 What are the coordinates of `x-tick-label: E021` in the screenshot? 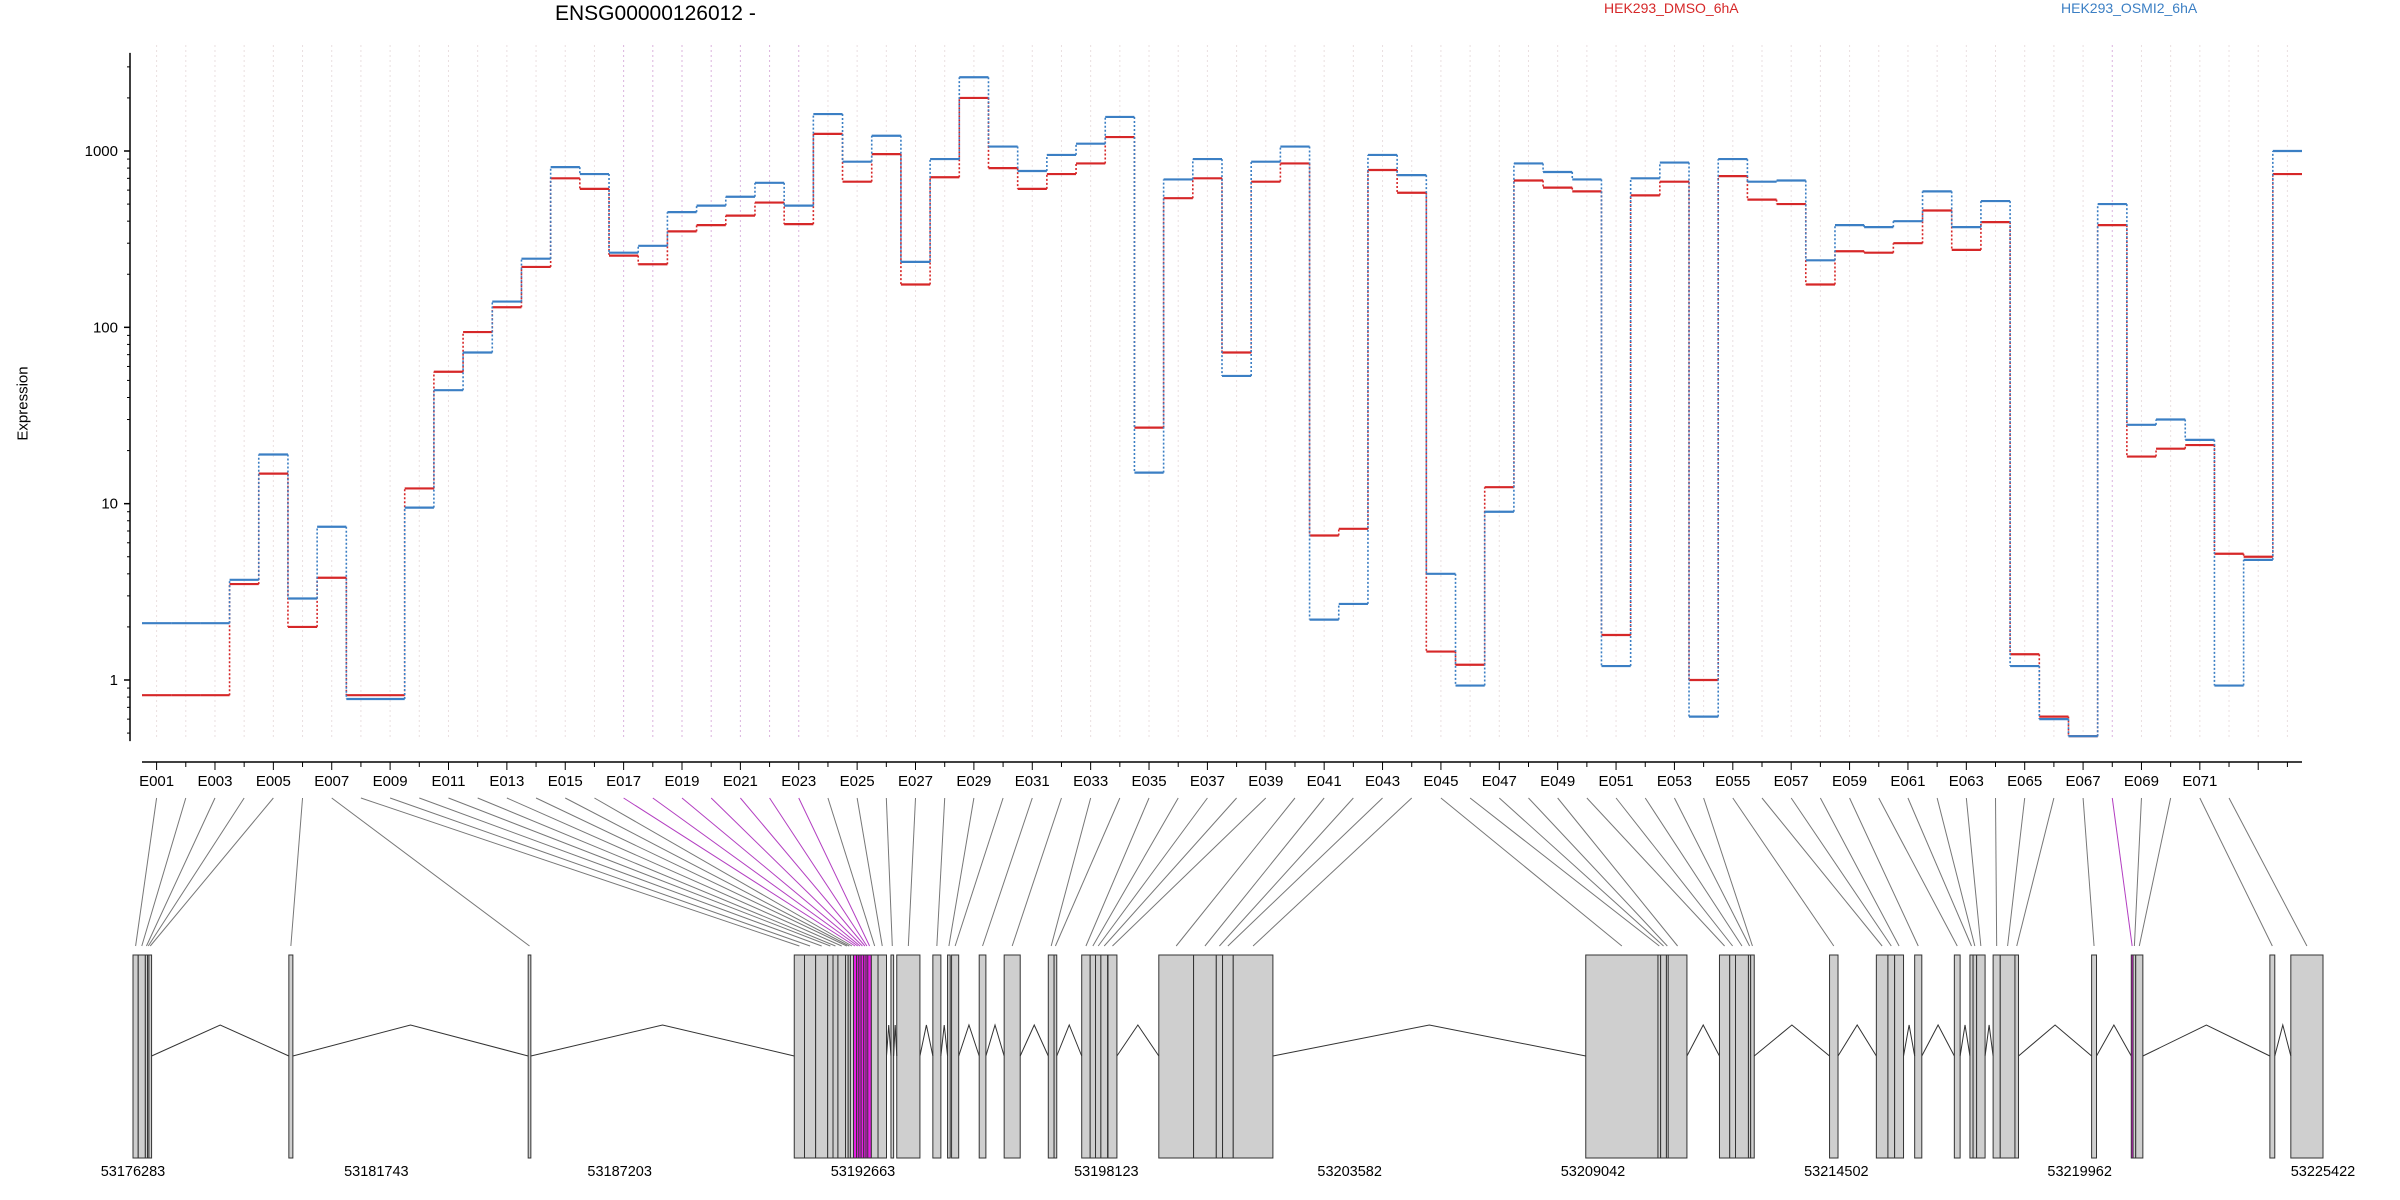 It's located at (740, 781).